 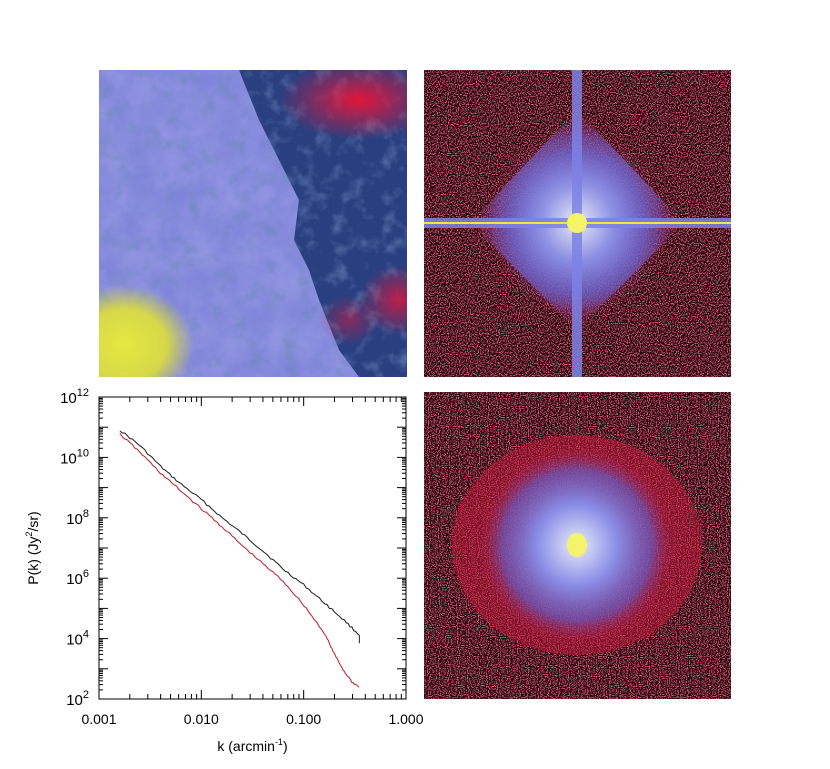 What do you see at coordinates (77, 699) in the screenshot?
I see `y-tick-label: 10²` at bounding box center [77, 699].